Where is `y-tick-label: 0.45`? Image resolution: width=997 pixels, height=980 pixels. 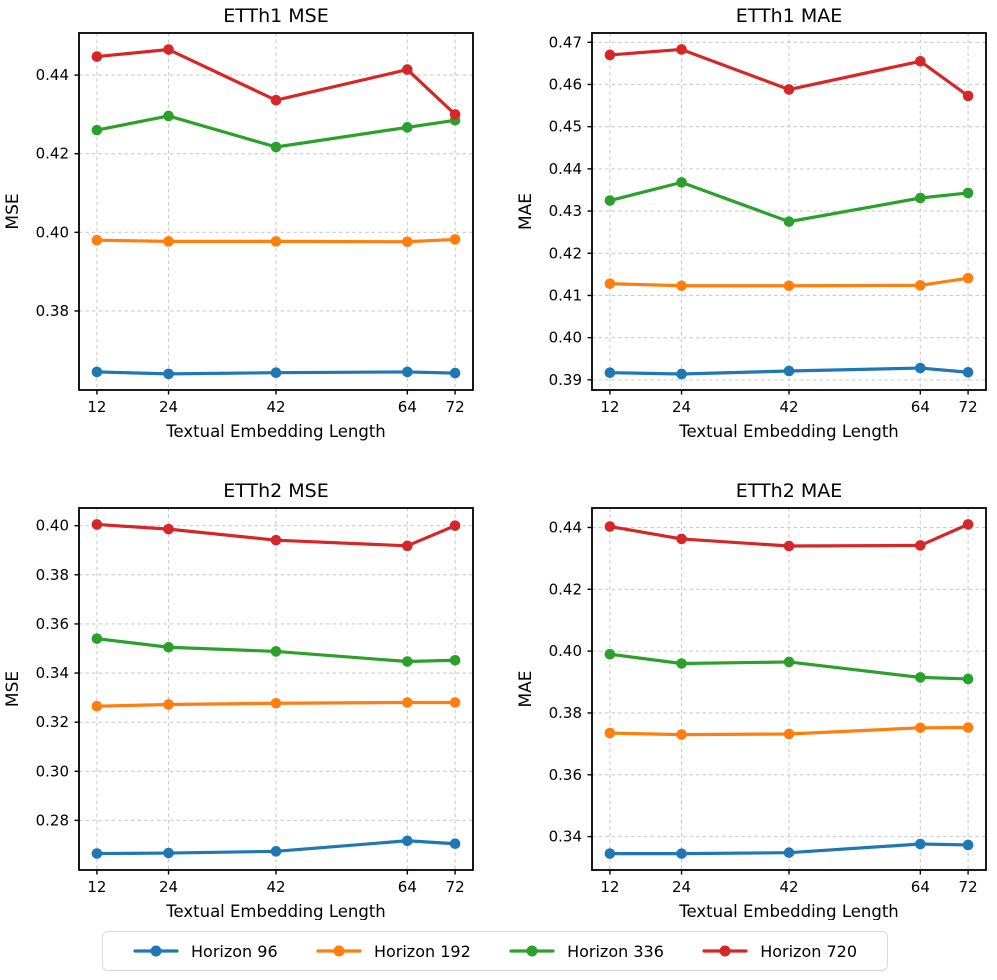
y-tick-label: 0.45 is located at coordinates (565, 127).